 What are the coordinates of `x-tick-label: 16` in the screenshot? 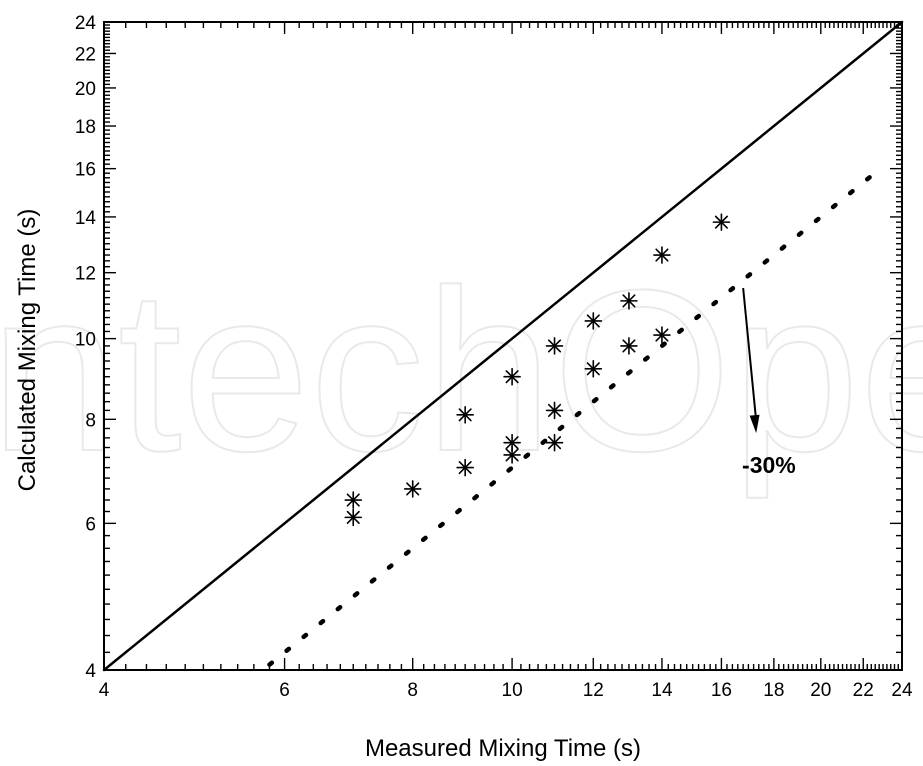 It's located at (721, 690).